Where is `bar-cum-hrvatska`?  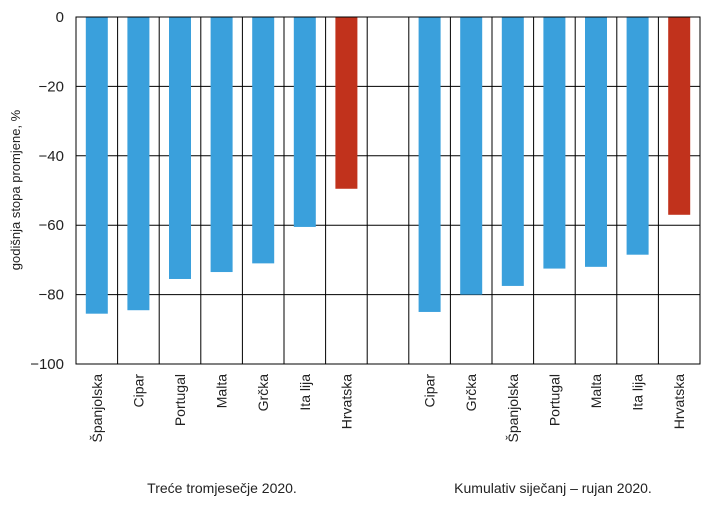
bar-cum-hrvatska is located at coordinates (679, 116).